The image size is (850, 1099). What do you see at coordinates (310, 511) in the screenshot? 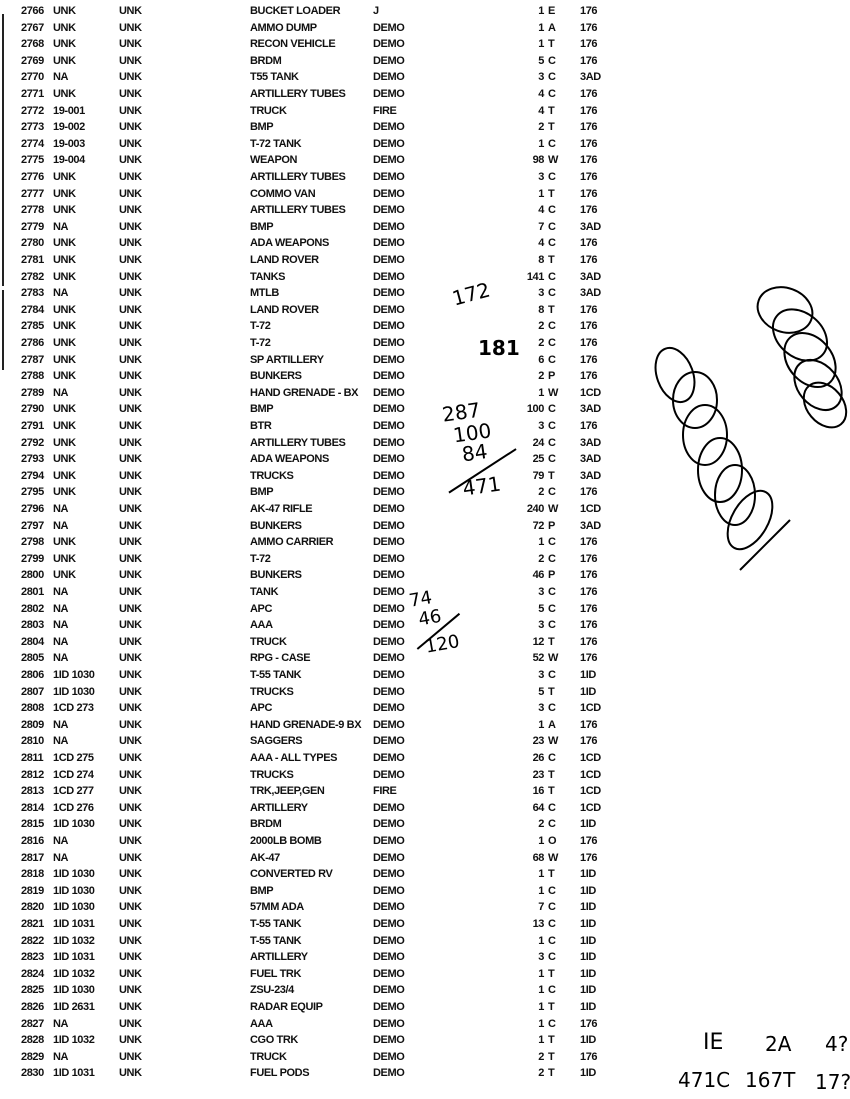
I see `table-row: 2796 NA UNK AK-47 RIFLE DEMO 240 W 1CD` at bounding box center [310, 511].